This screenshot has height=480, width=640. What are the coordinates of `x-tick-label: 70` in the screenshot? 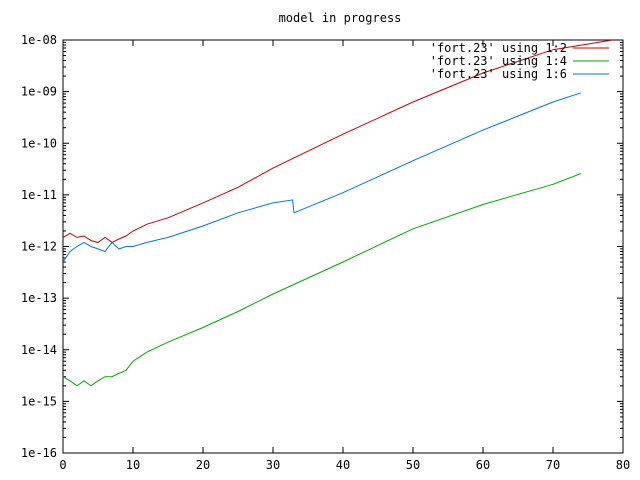 It's located at (553, 465).